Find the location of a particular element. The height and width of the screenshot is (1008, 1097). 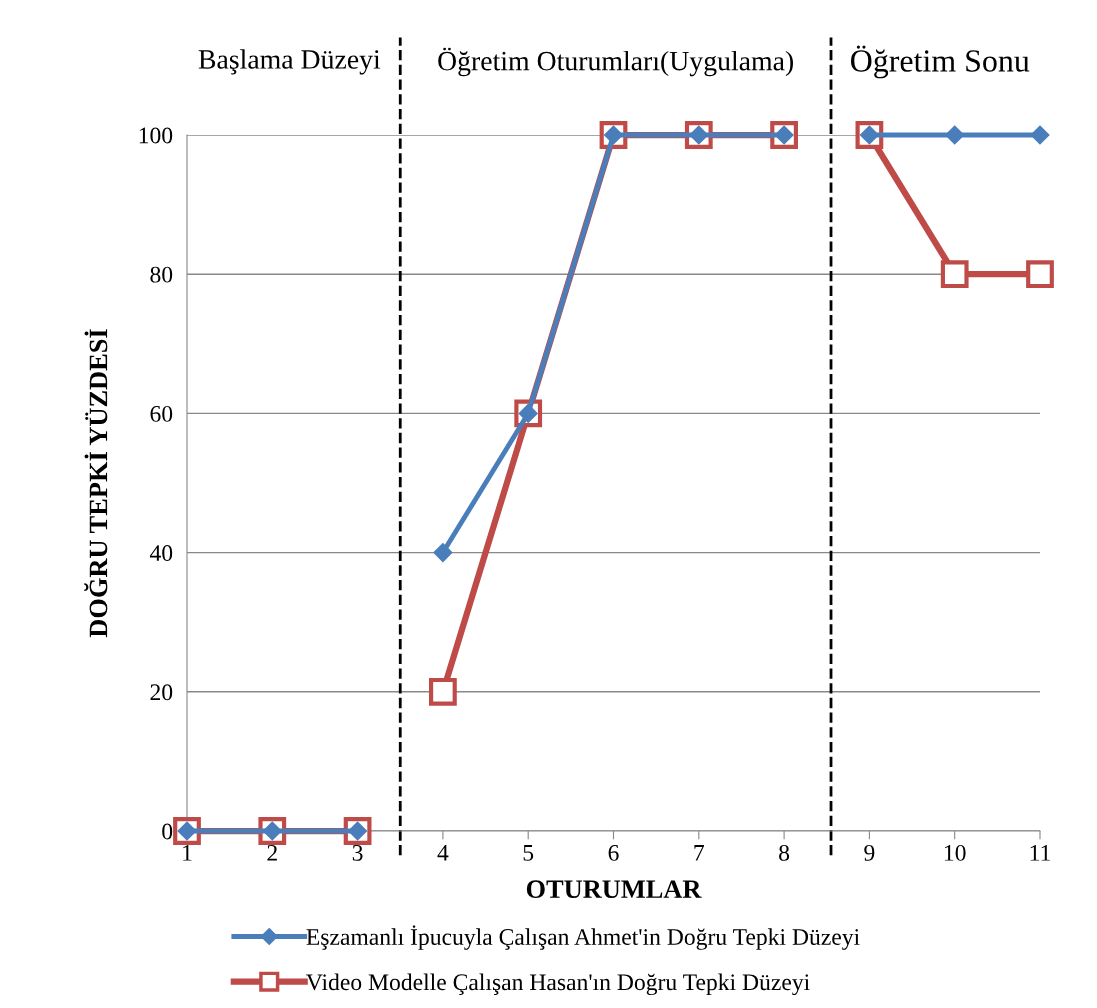

x-axis-title: OTURUMLAR is located at coordinates (614, 889).